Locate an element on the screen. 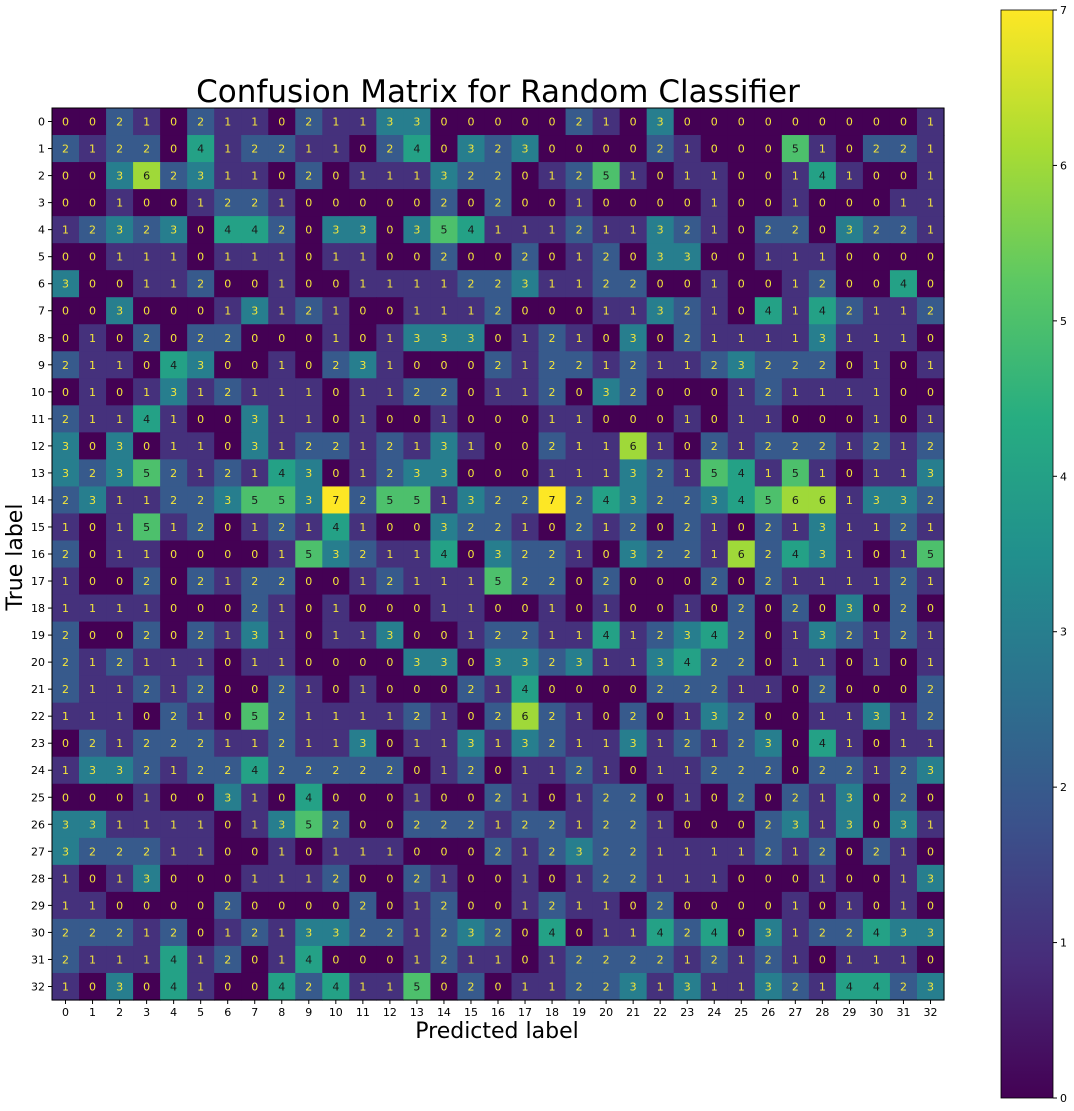 Image resolution: width=1074 pixels, height=1111 pixels. chart-title: Confusion Matrix for Random Classifier is located at coordinates (498, 92).